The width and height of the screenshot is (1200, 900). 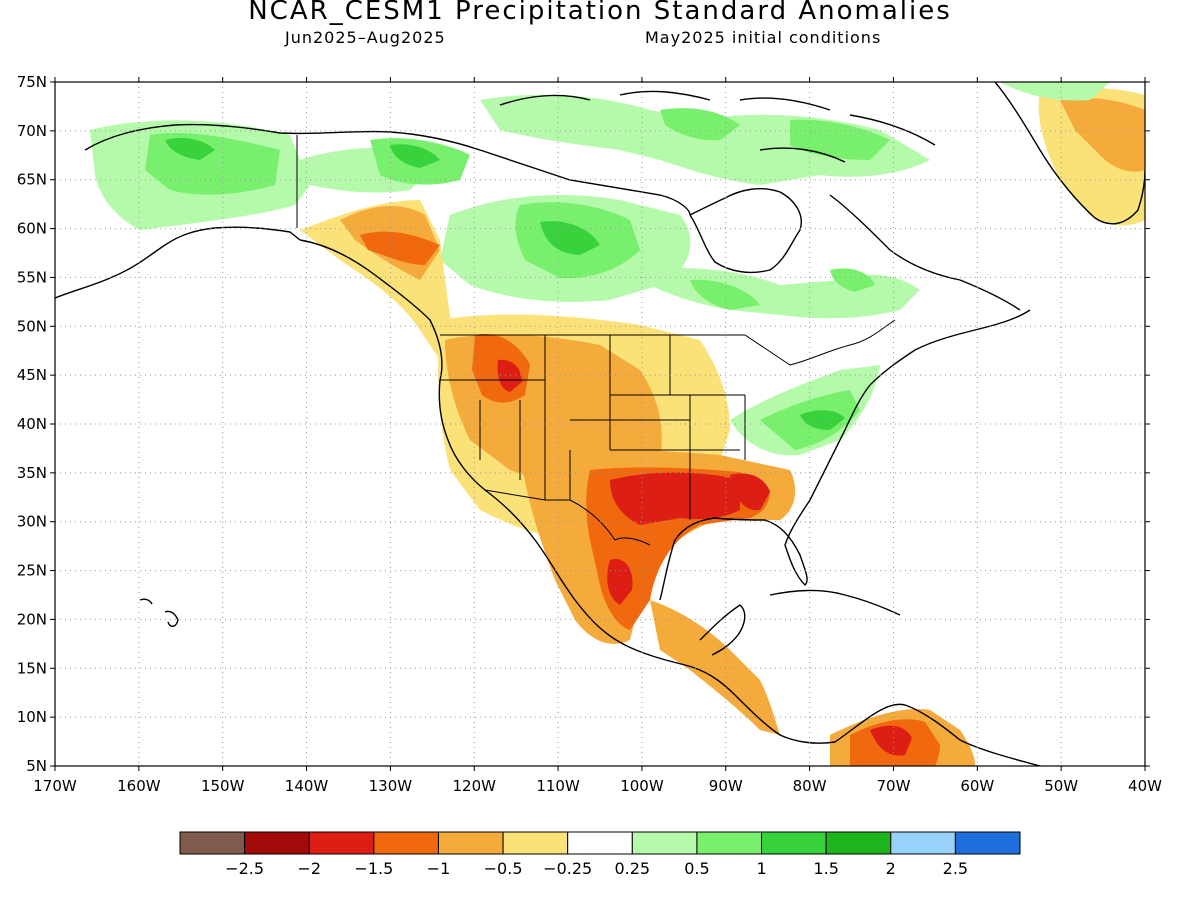 I want to click on colorbar-label: −2, so click(x=309, y=868).